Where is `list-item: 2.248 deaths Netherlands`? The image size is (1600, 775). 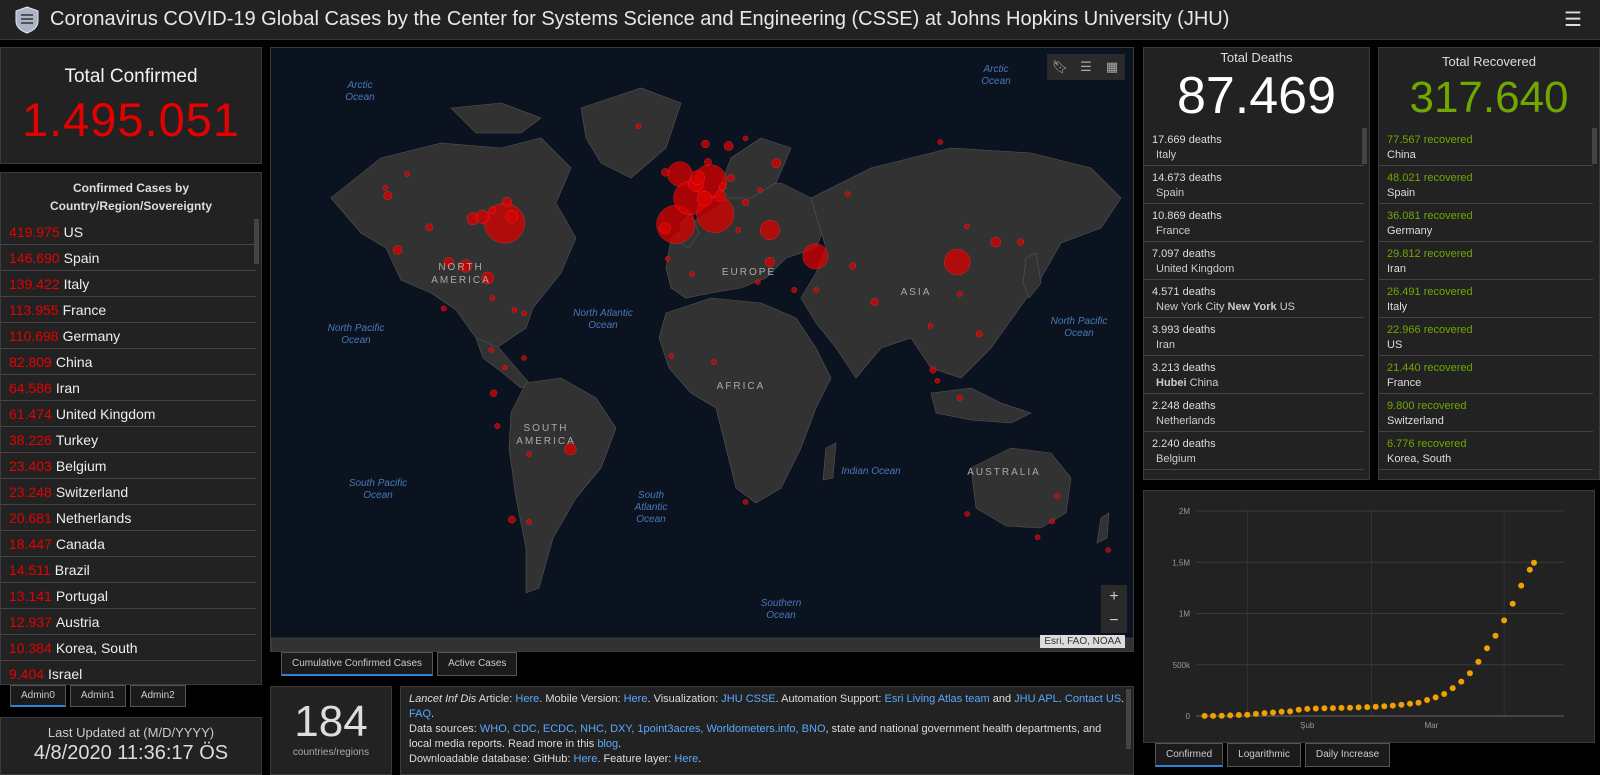
list-item: 2.248 deaths Netherlands is located at coordinates (1254, 413).